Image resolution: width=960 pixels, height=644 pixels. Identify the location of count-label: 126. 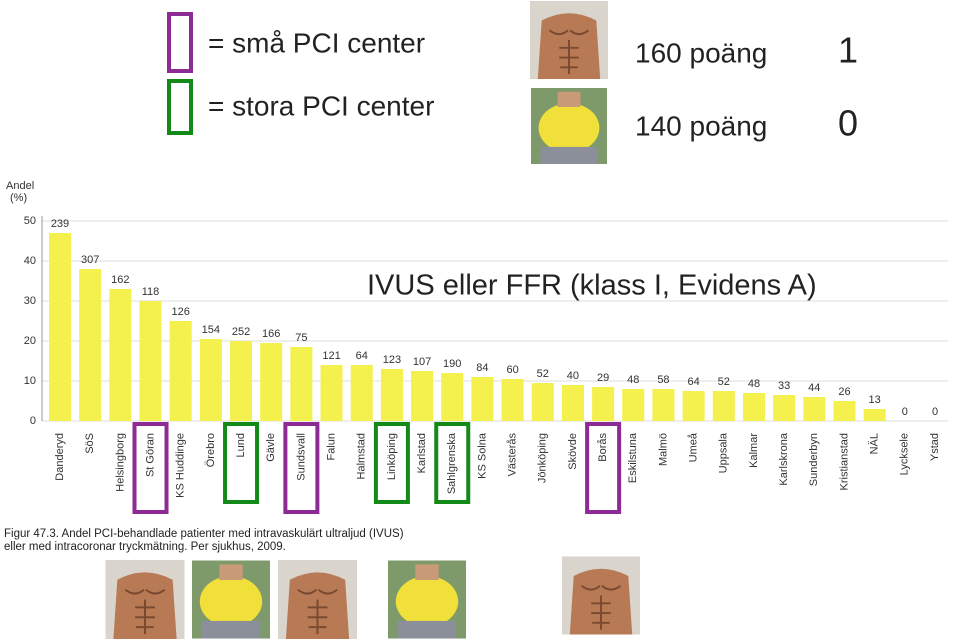
(181, 312).